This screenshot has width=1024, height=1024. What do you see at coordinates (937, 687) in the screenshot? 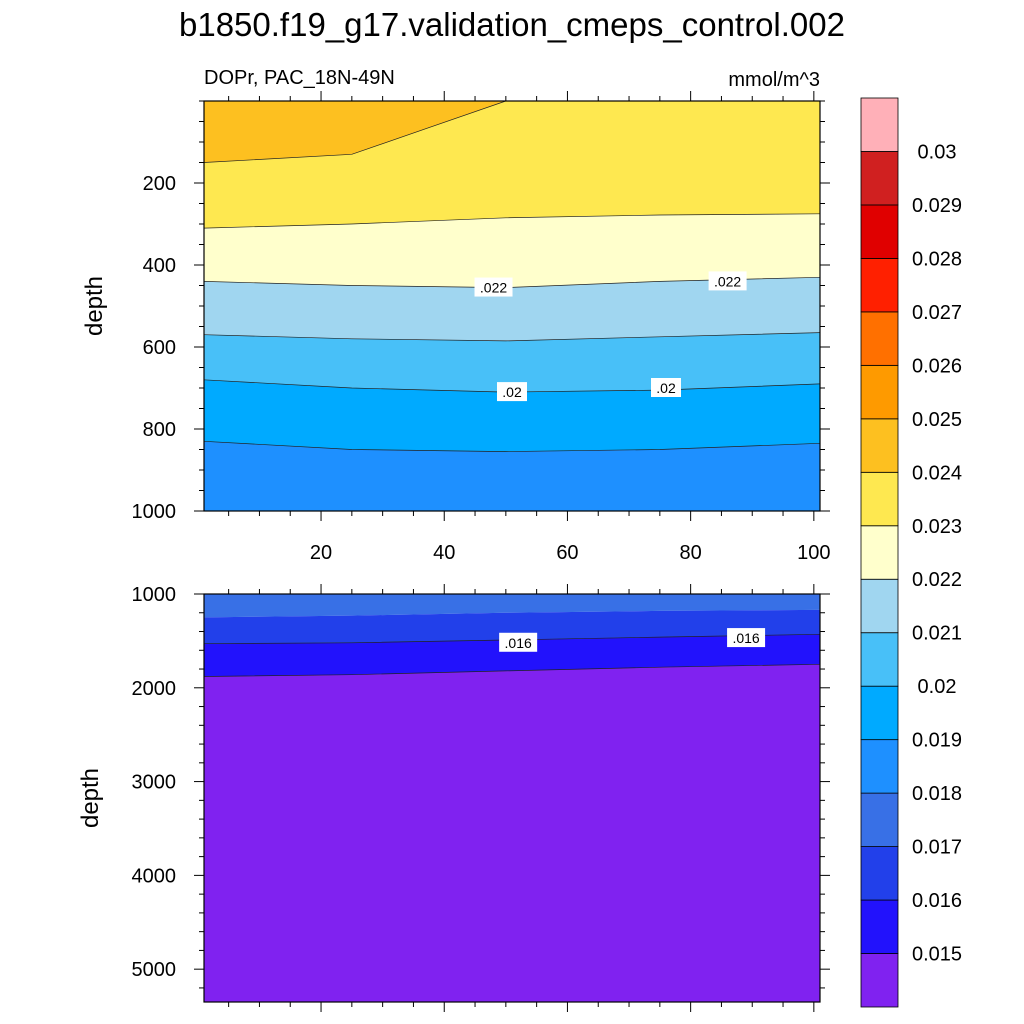
I see `colorbar-label: 0.02` at bounding box center [937, 687].